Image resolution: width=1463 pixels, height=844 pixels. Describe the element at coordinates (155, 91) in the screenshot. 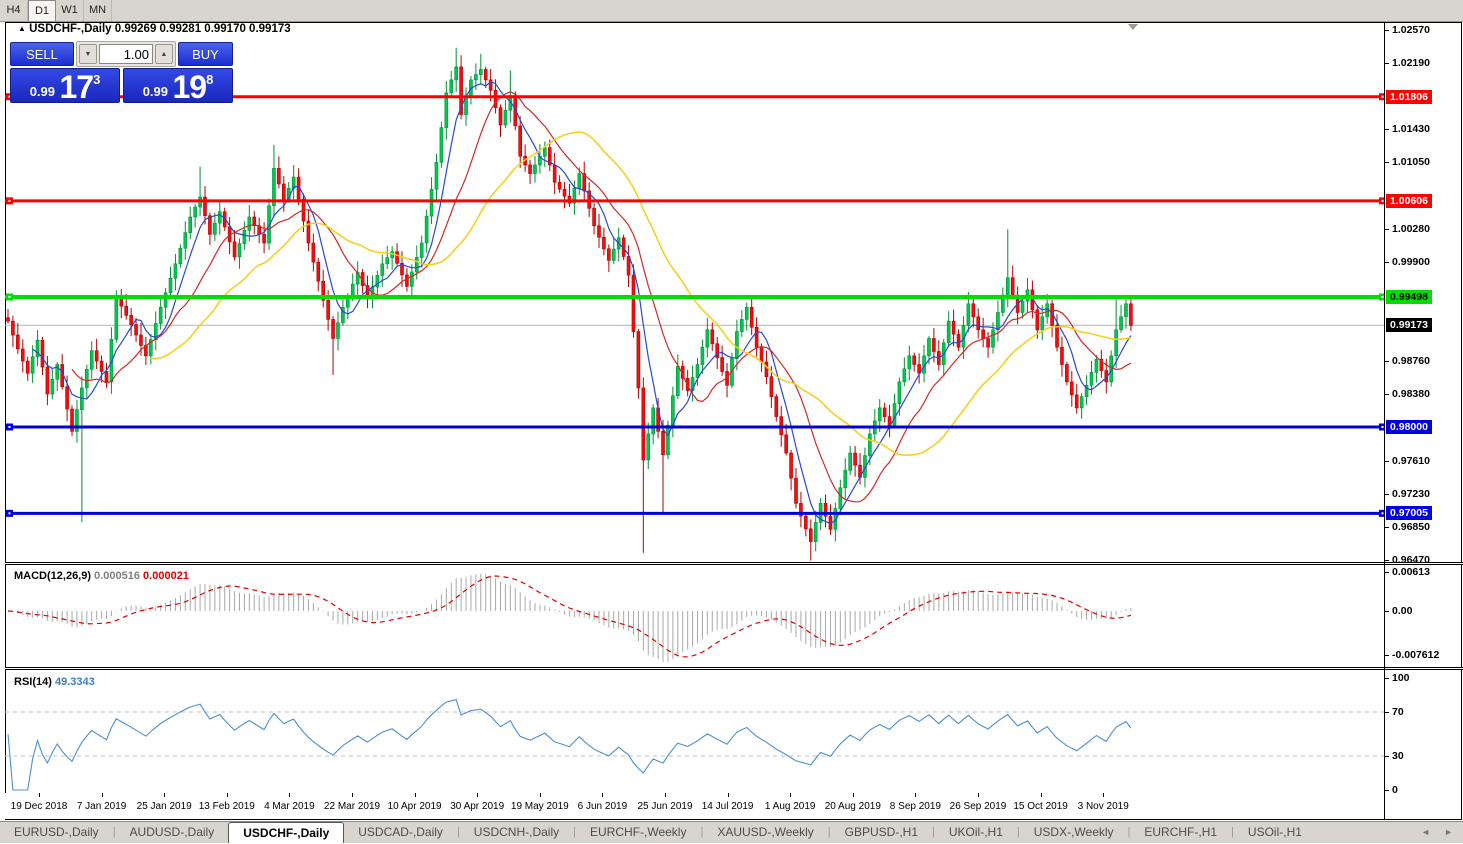

I see `buy-price-prefix: 0.99` at that location.